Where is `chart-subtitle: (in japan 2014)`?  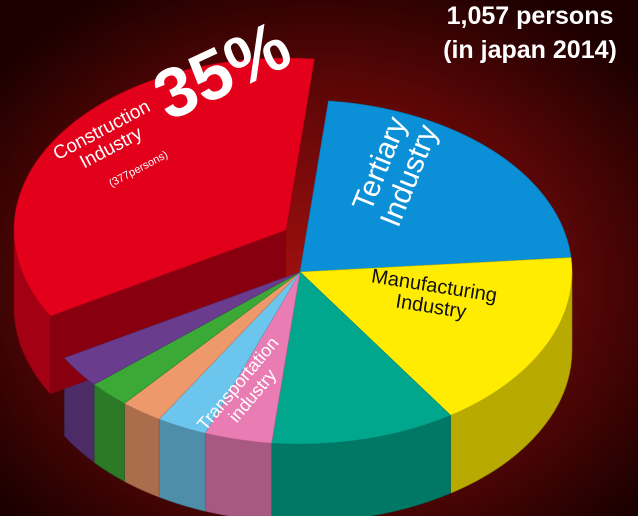
chart-subtitle: (in japan 2014) is located at coordinates (530, 50).